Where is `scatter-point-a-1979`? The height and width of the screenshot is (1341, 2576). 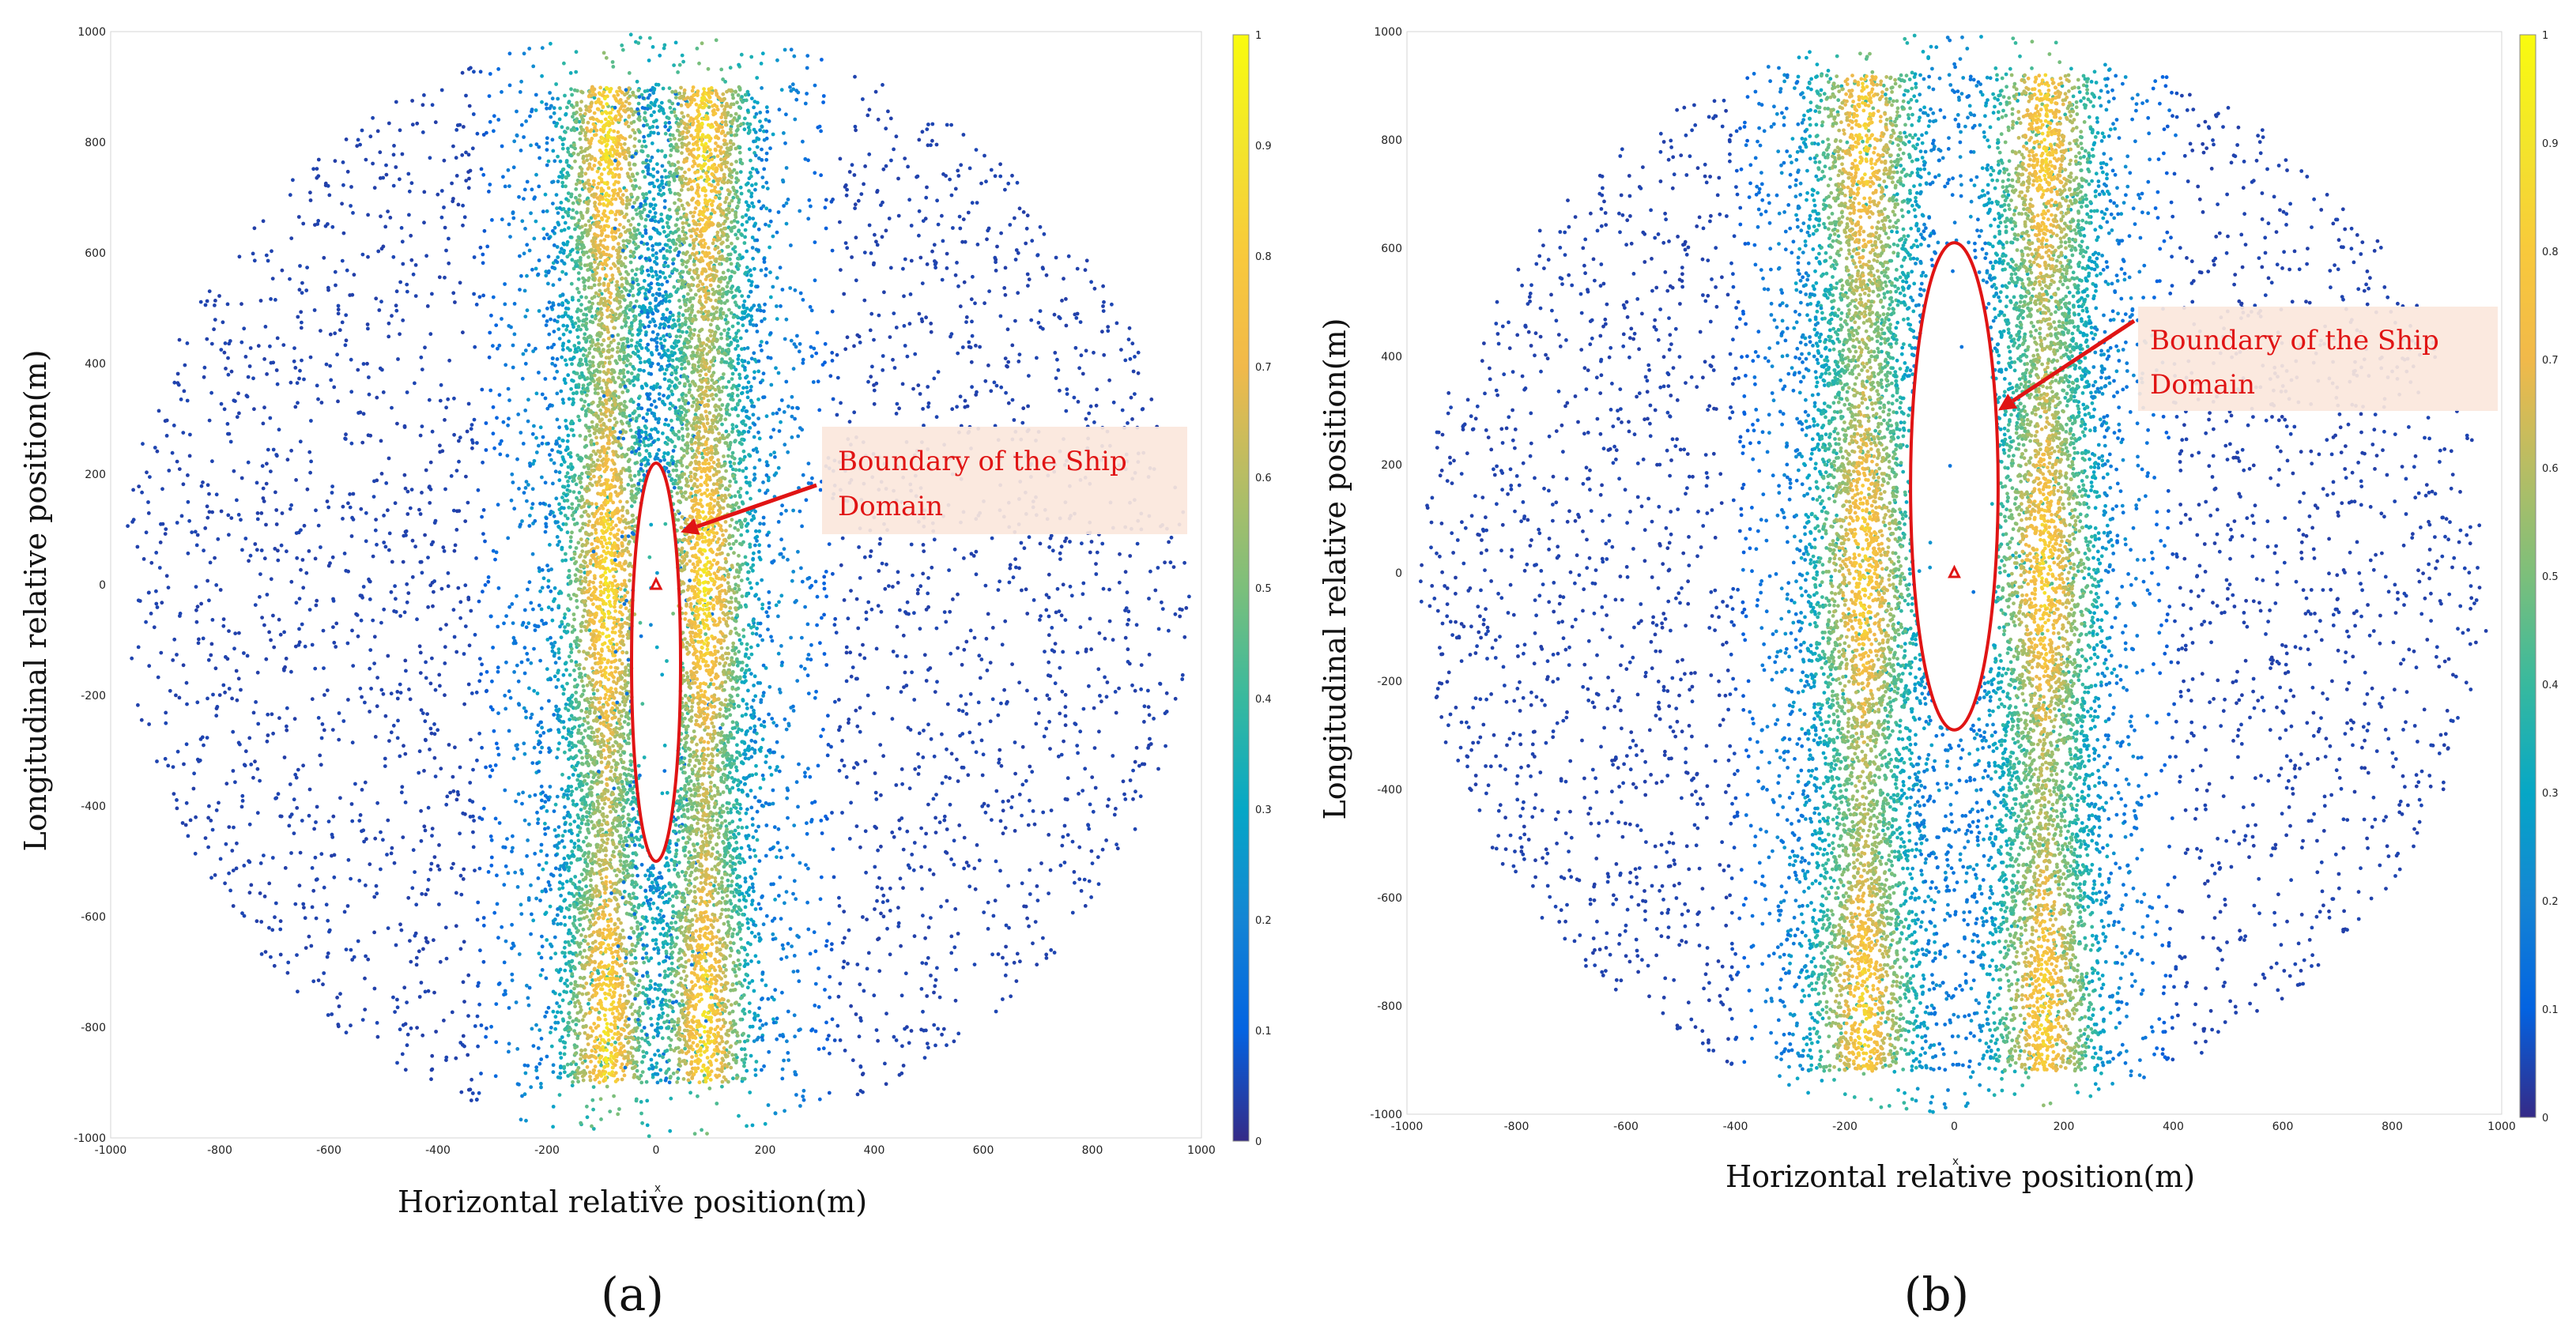
scatter-point-a-1979 is located at coordinates (950, 336).